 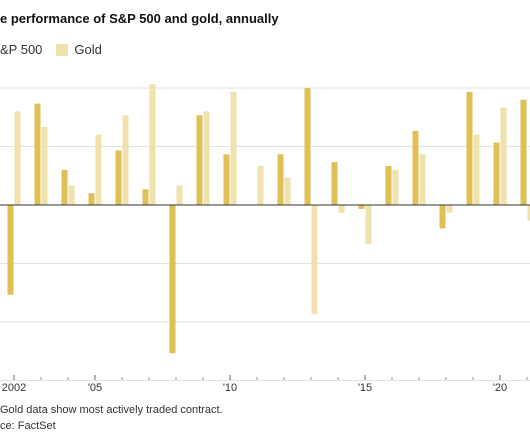 I want to click on bar-gold-2005, so click(x=98, y=169).